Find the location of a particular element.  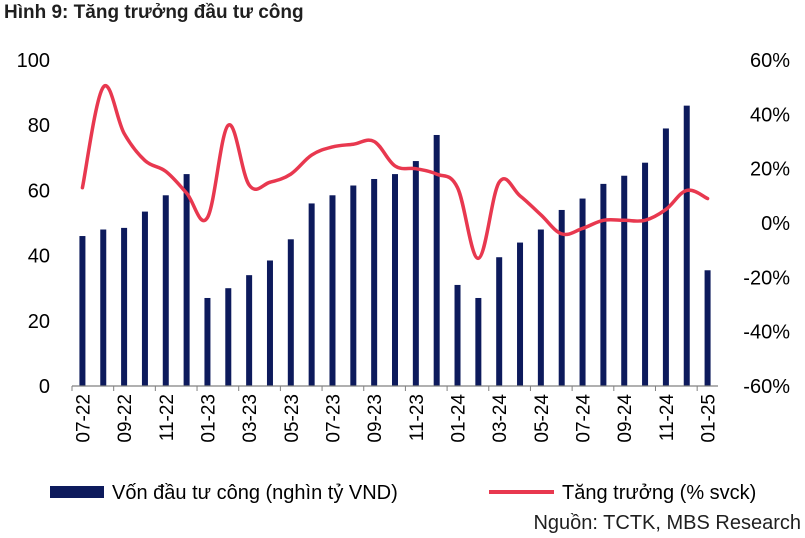

y-right-tick-label: 60% is located at coordinates (770, 61).